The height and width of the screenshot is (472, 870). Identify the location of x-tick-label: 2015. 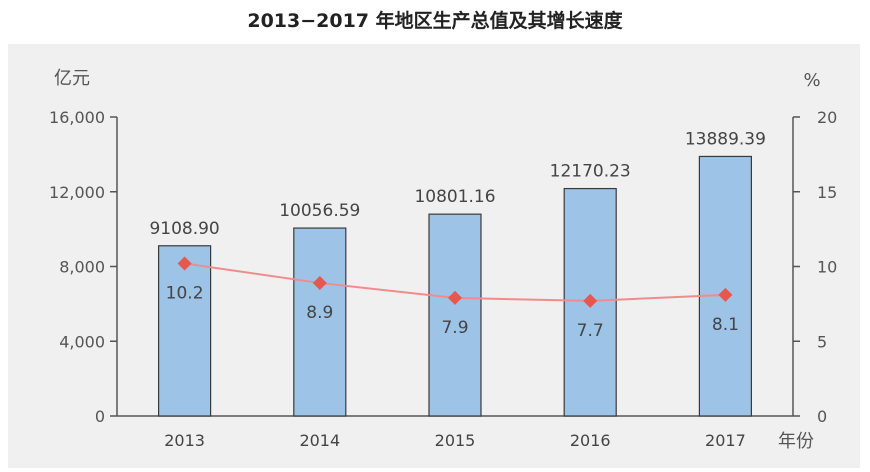
(455, 440).